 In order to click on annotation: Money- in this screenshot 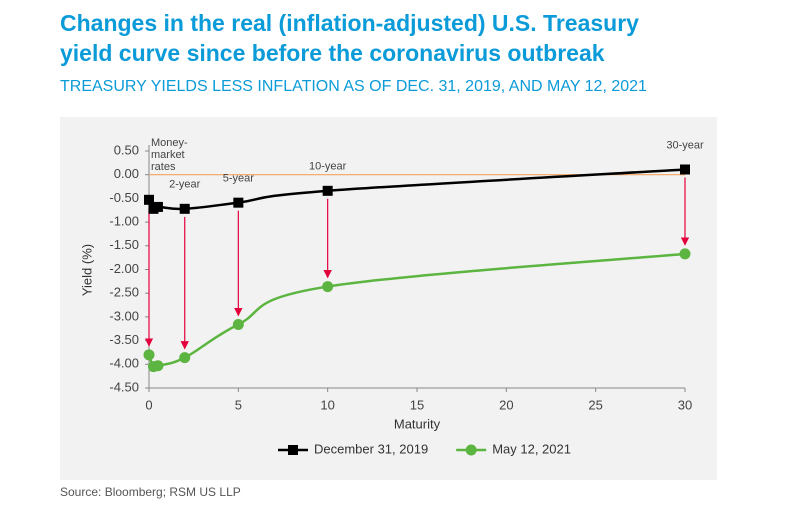, I will do `click(169, 143)`.